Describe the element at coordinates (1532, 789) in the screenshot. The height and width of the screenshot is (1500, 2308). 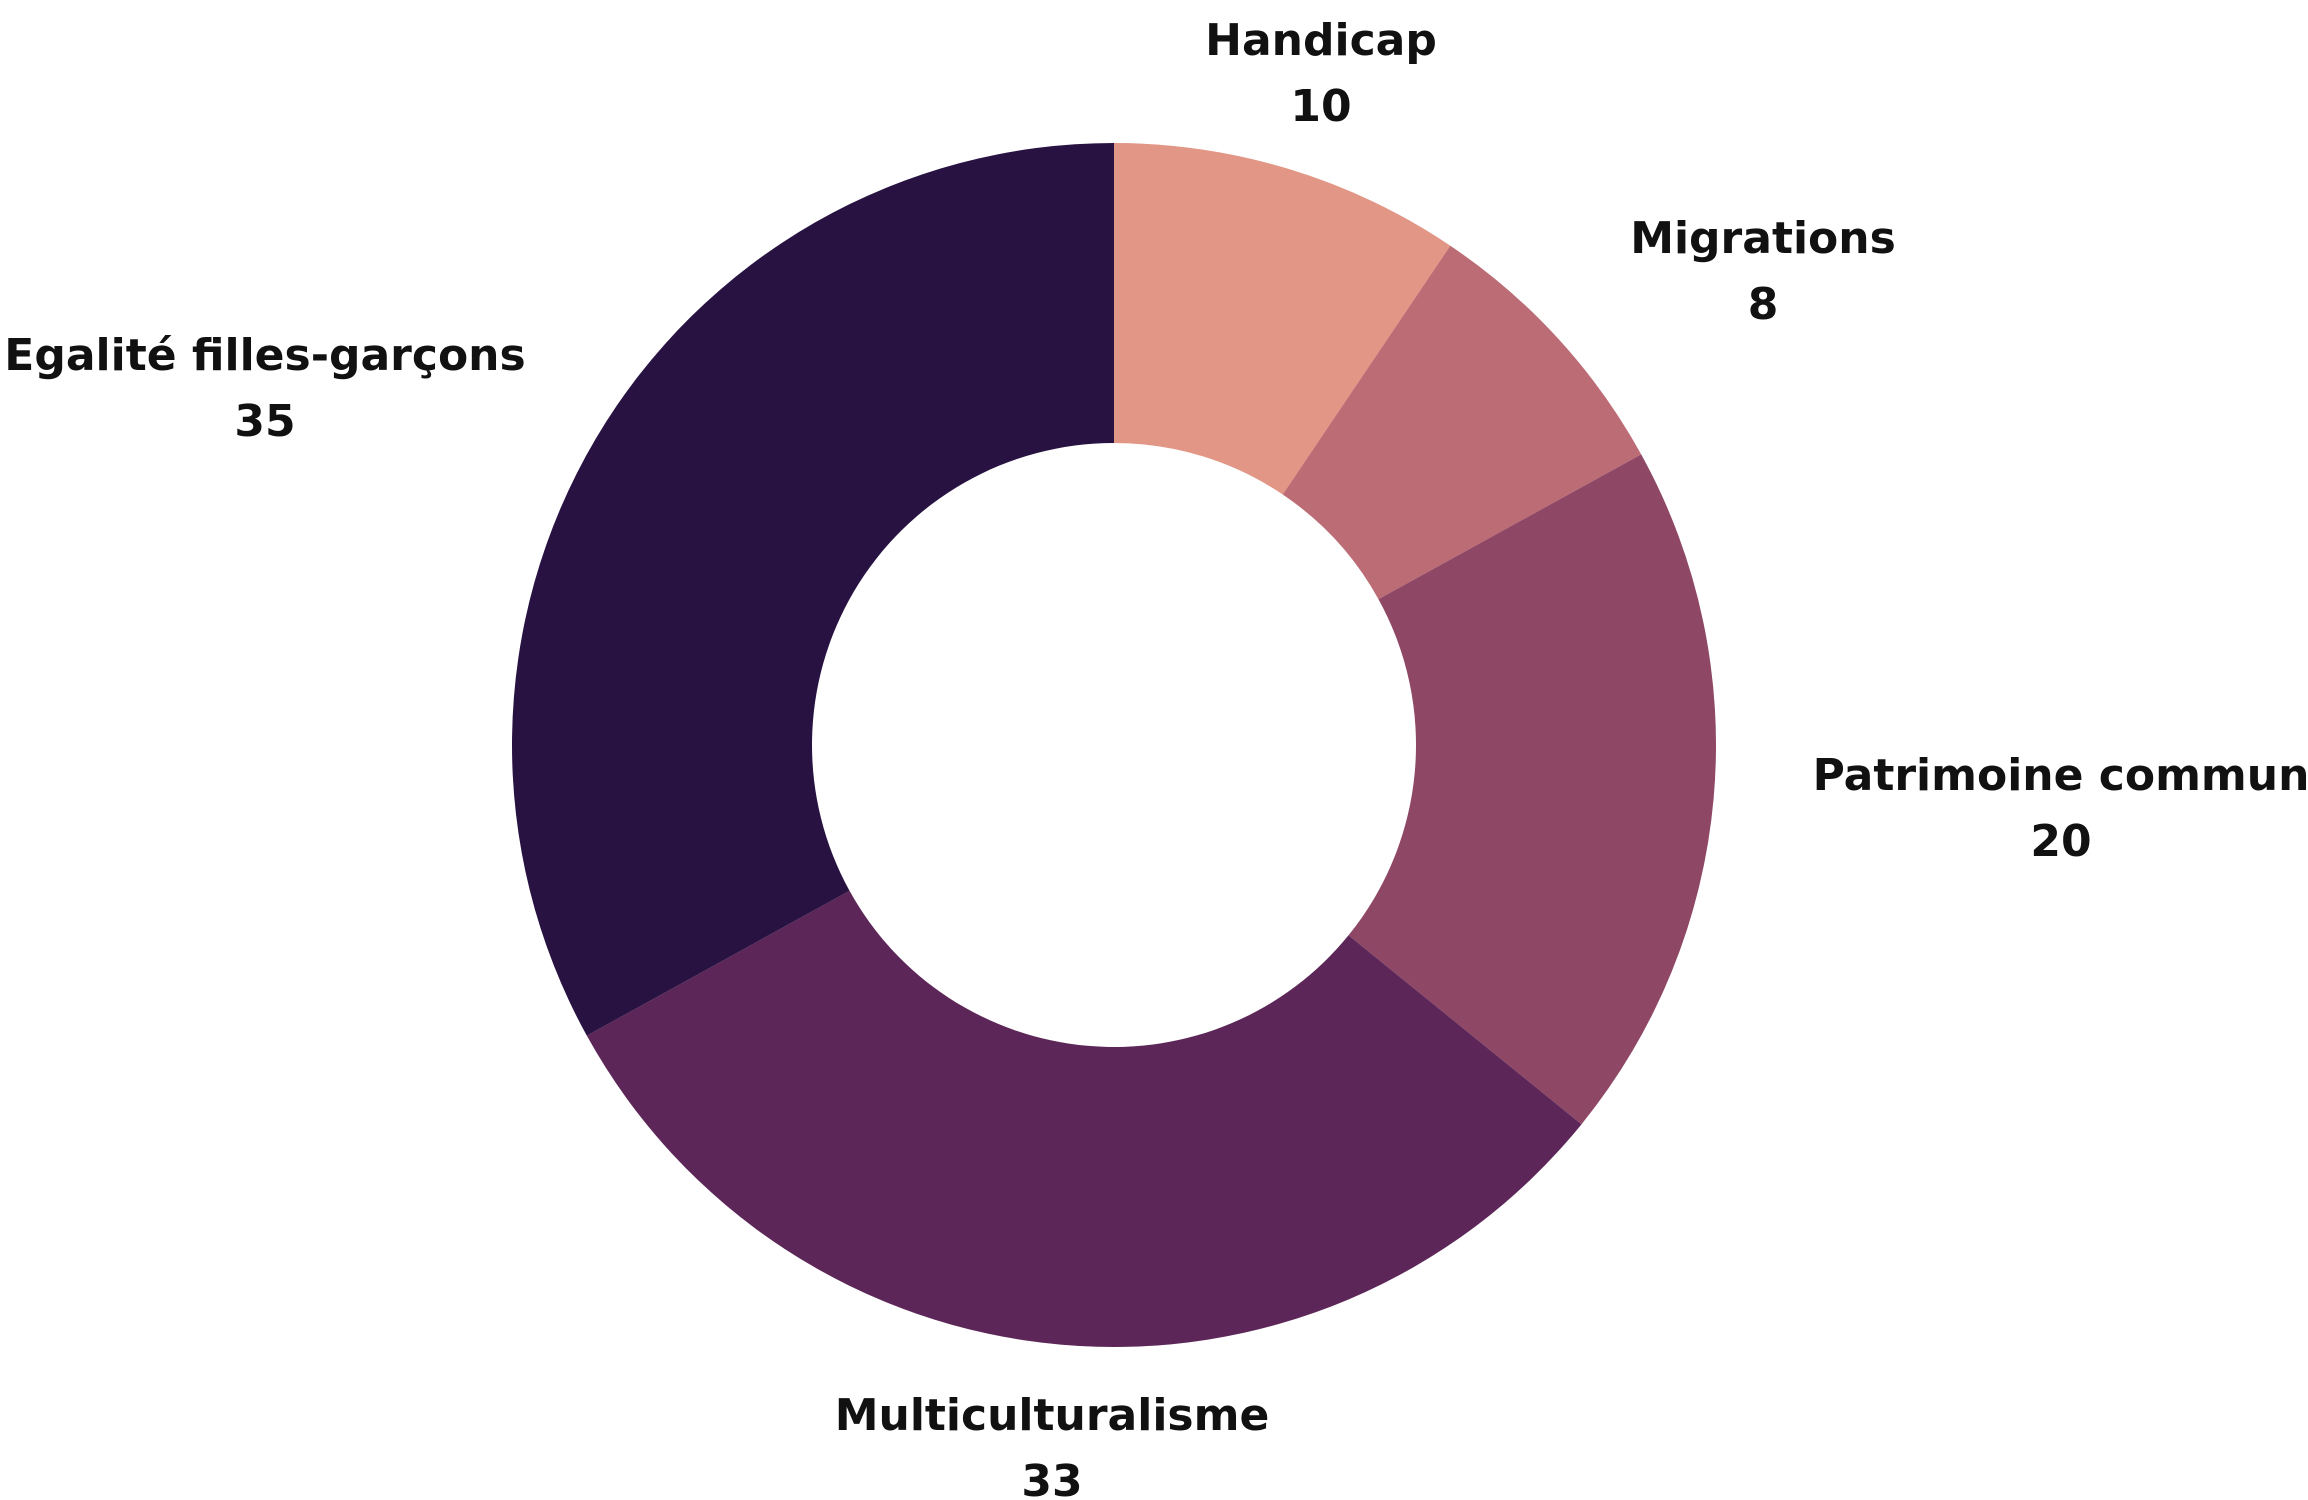
I see `slice-patrimoine-commun` at that location.